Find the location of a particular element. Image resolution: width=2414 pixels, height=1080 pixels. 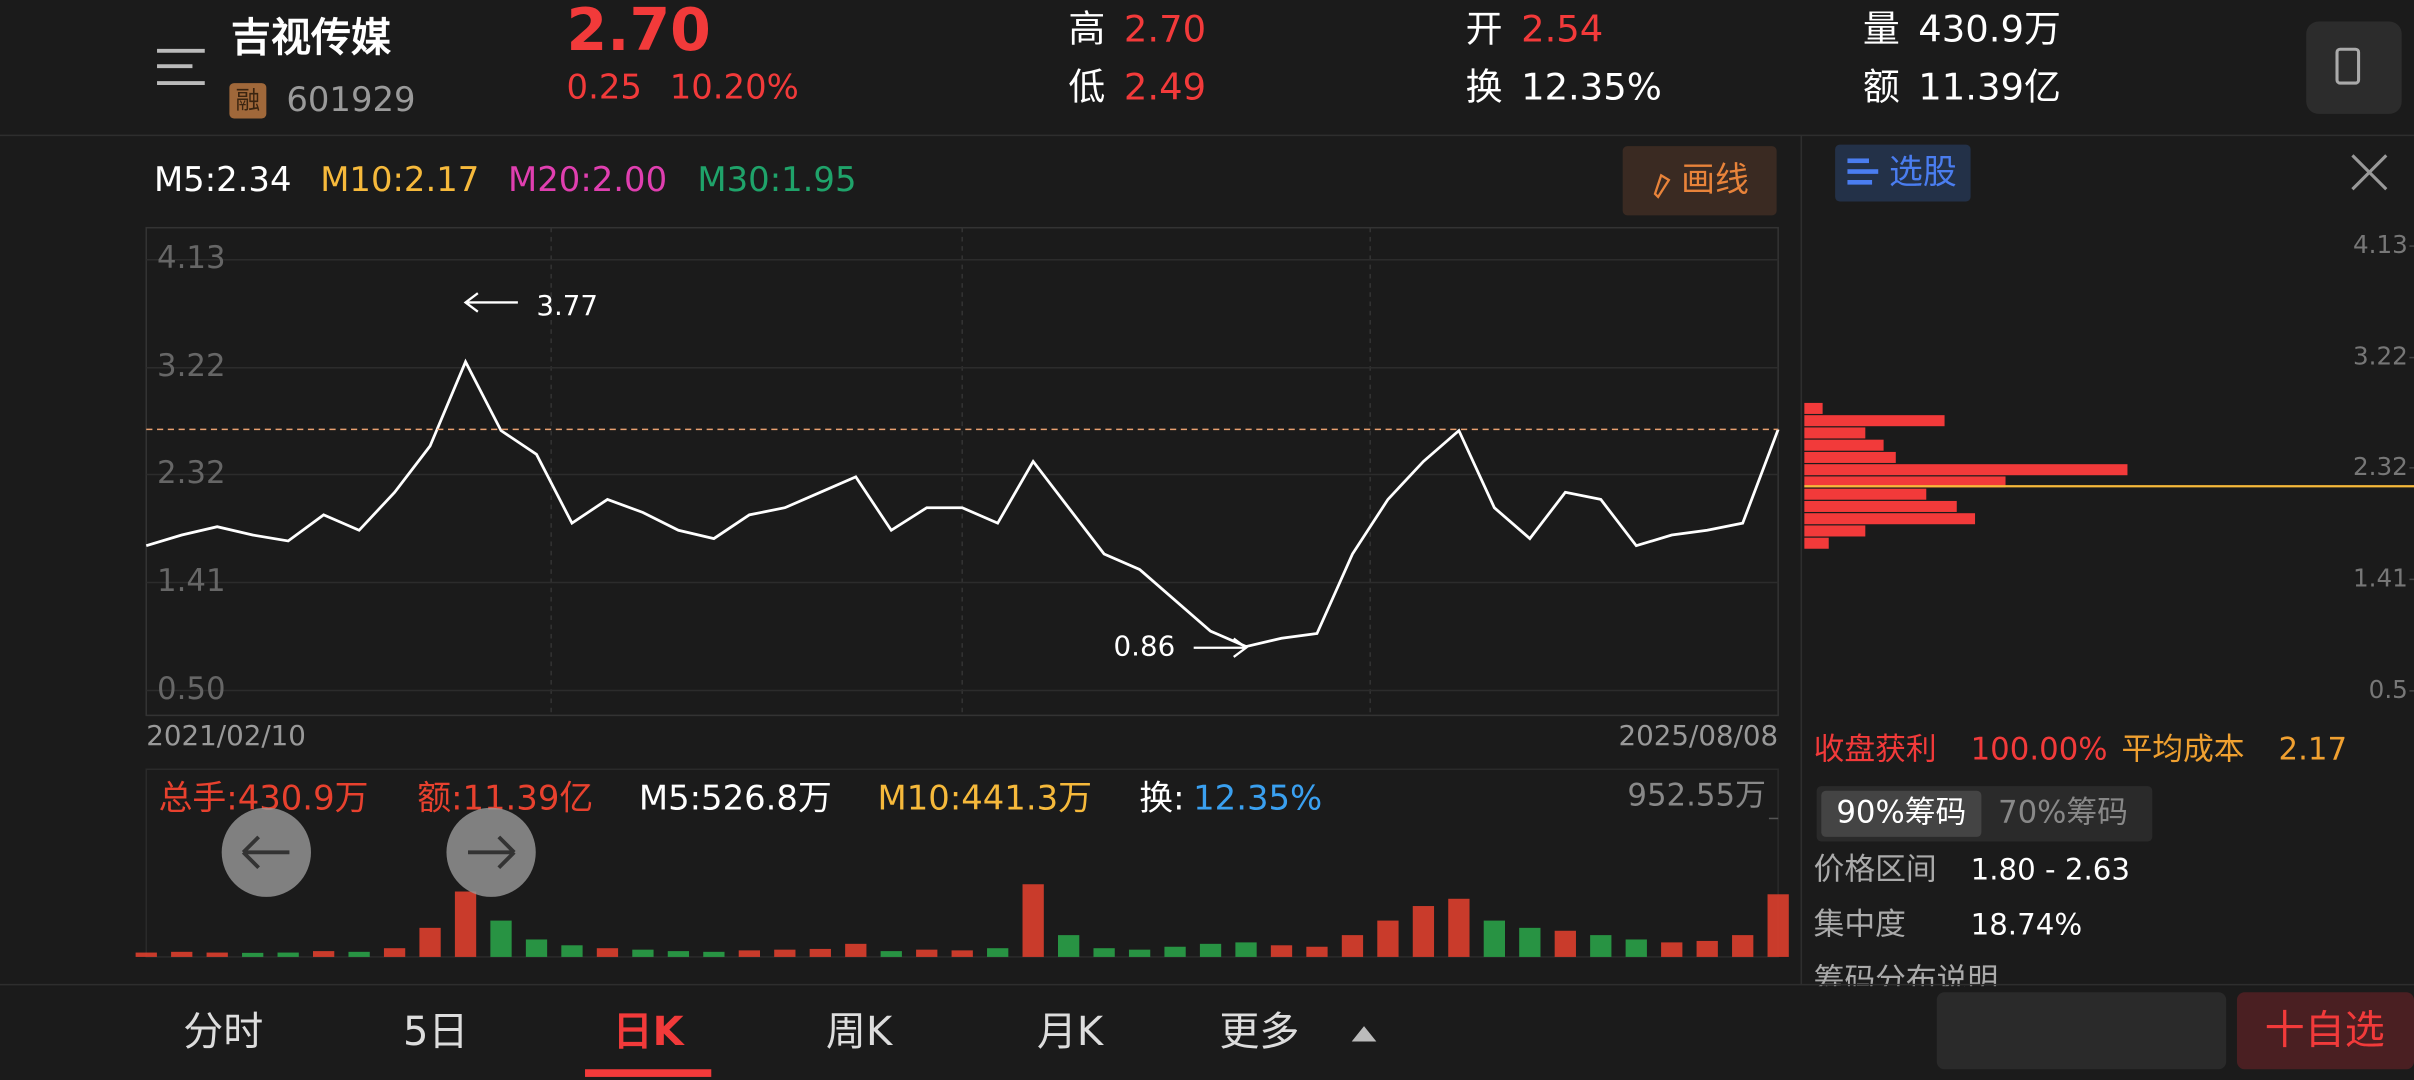

volume-label: M5:526.8万 is located at coordinates (735, 798).